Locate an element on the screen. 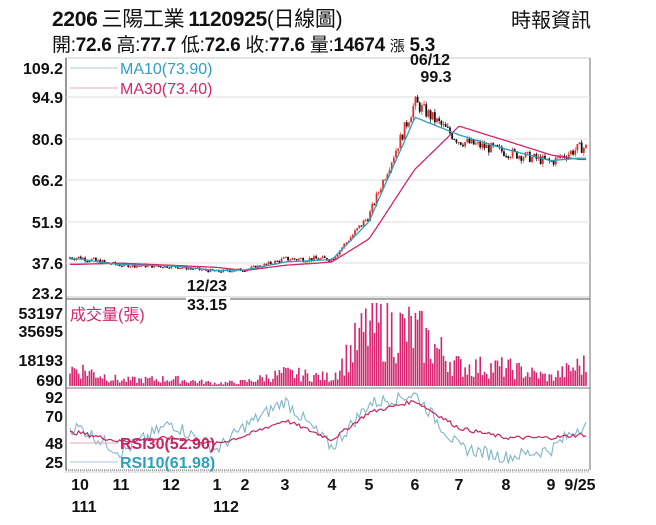 The width and height of the screenshot is (656, 525). x-tick: 8 is located at coordinates (506, 485).